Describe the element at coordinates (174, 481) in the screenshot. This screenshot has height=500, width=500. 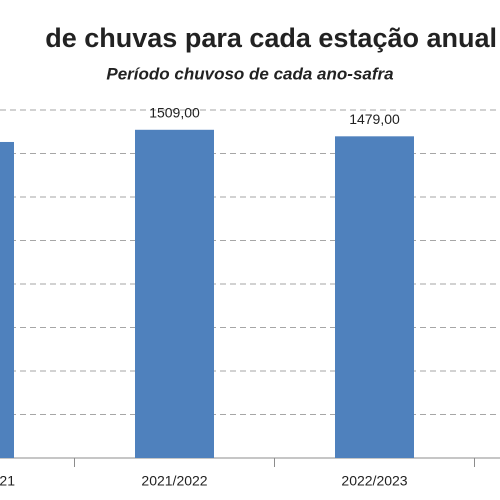
I see `x-tick-label: 2021/2022` at that location.